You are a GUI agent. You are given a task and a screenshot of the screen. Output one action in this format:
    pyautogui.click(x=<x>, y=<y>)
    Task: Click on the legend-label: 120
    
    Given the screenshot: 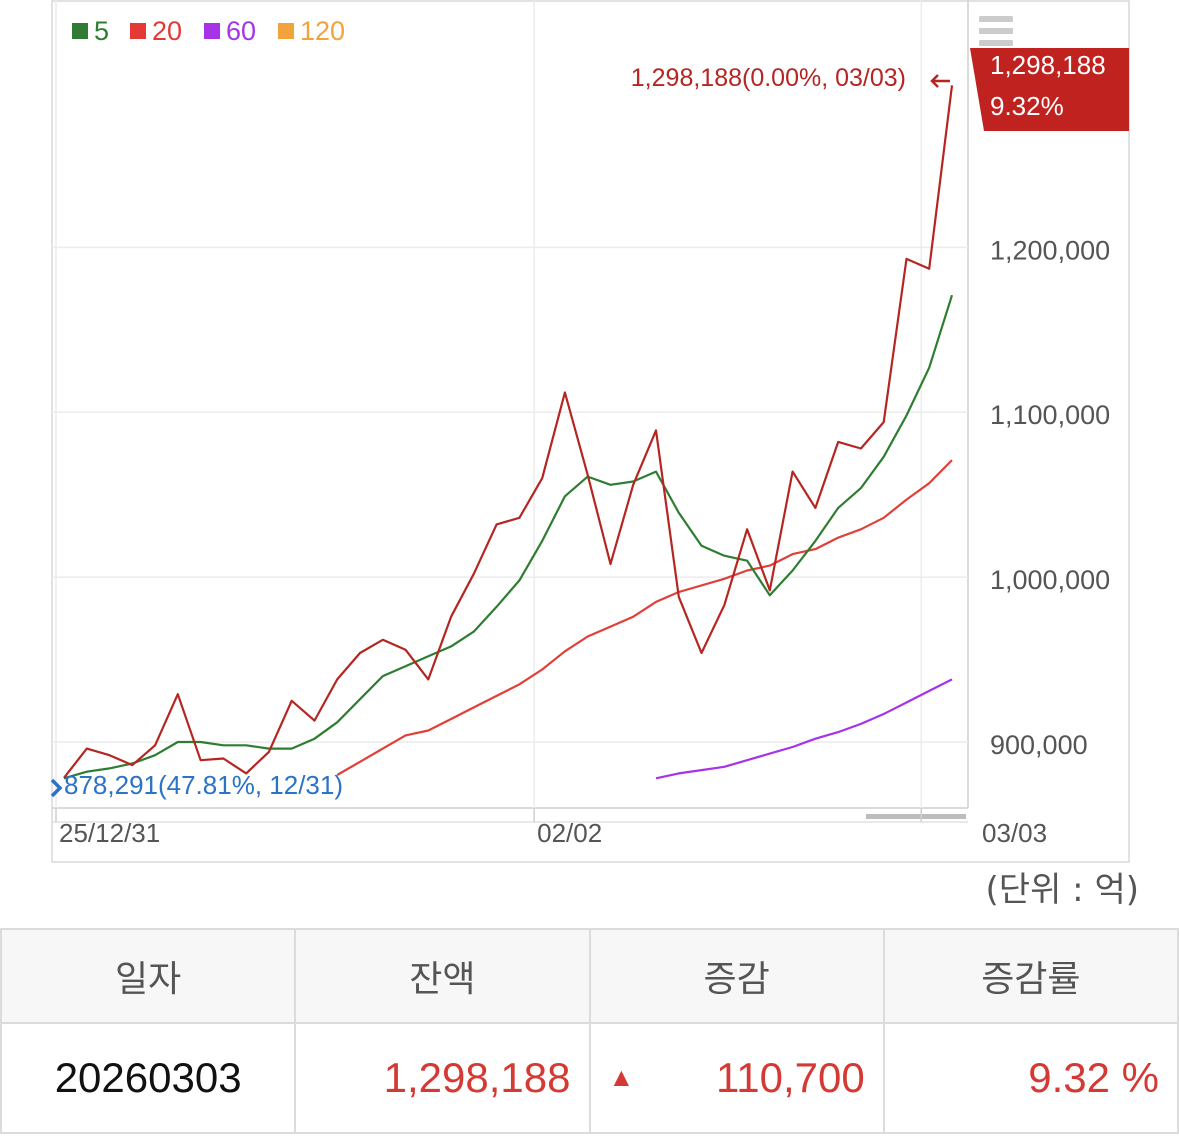 What is the action you would take?
    pyautogui.click(x=322, y=31)
    